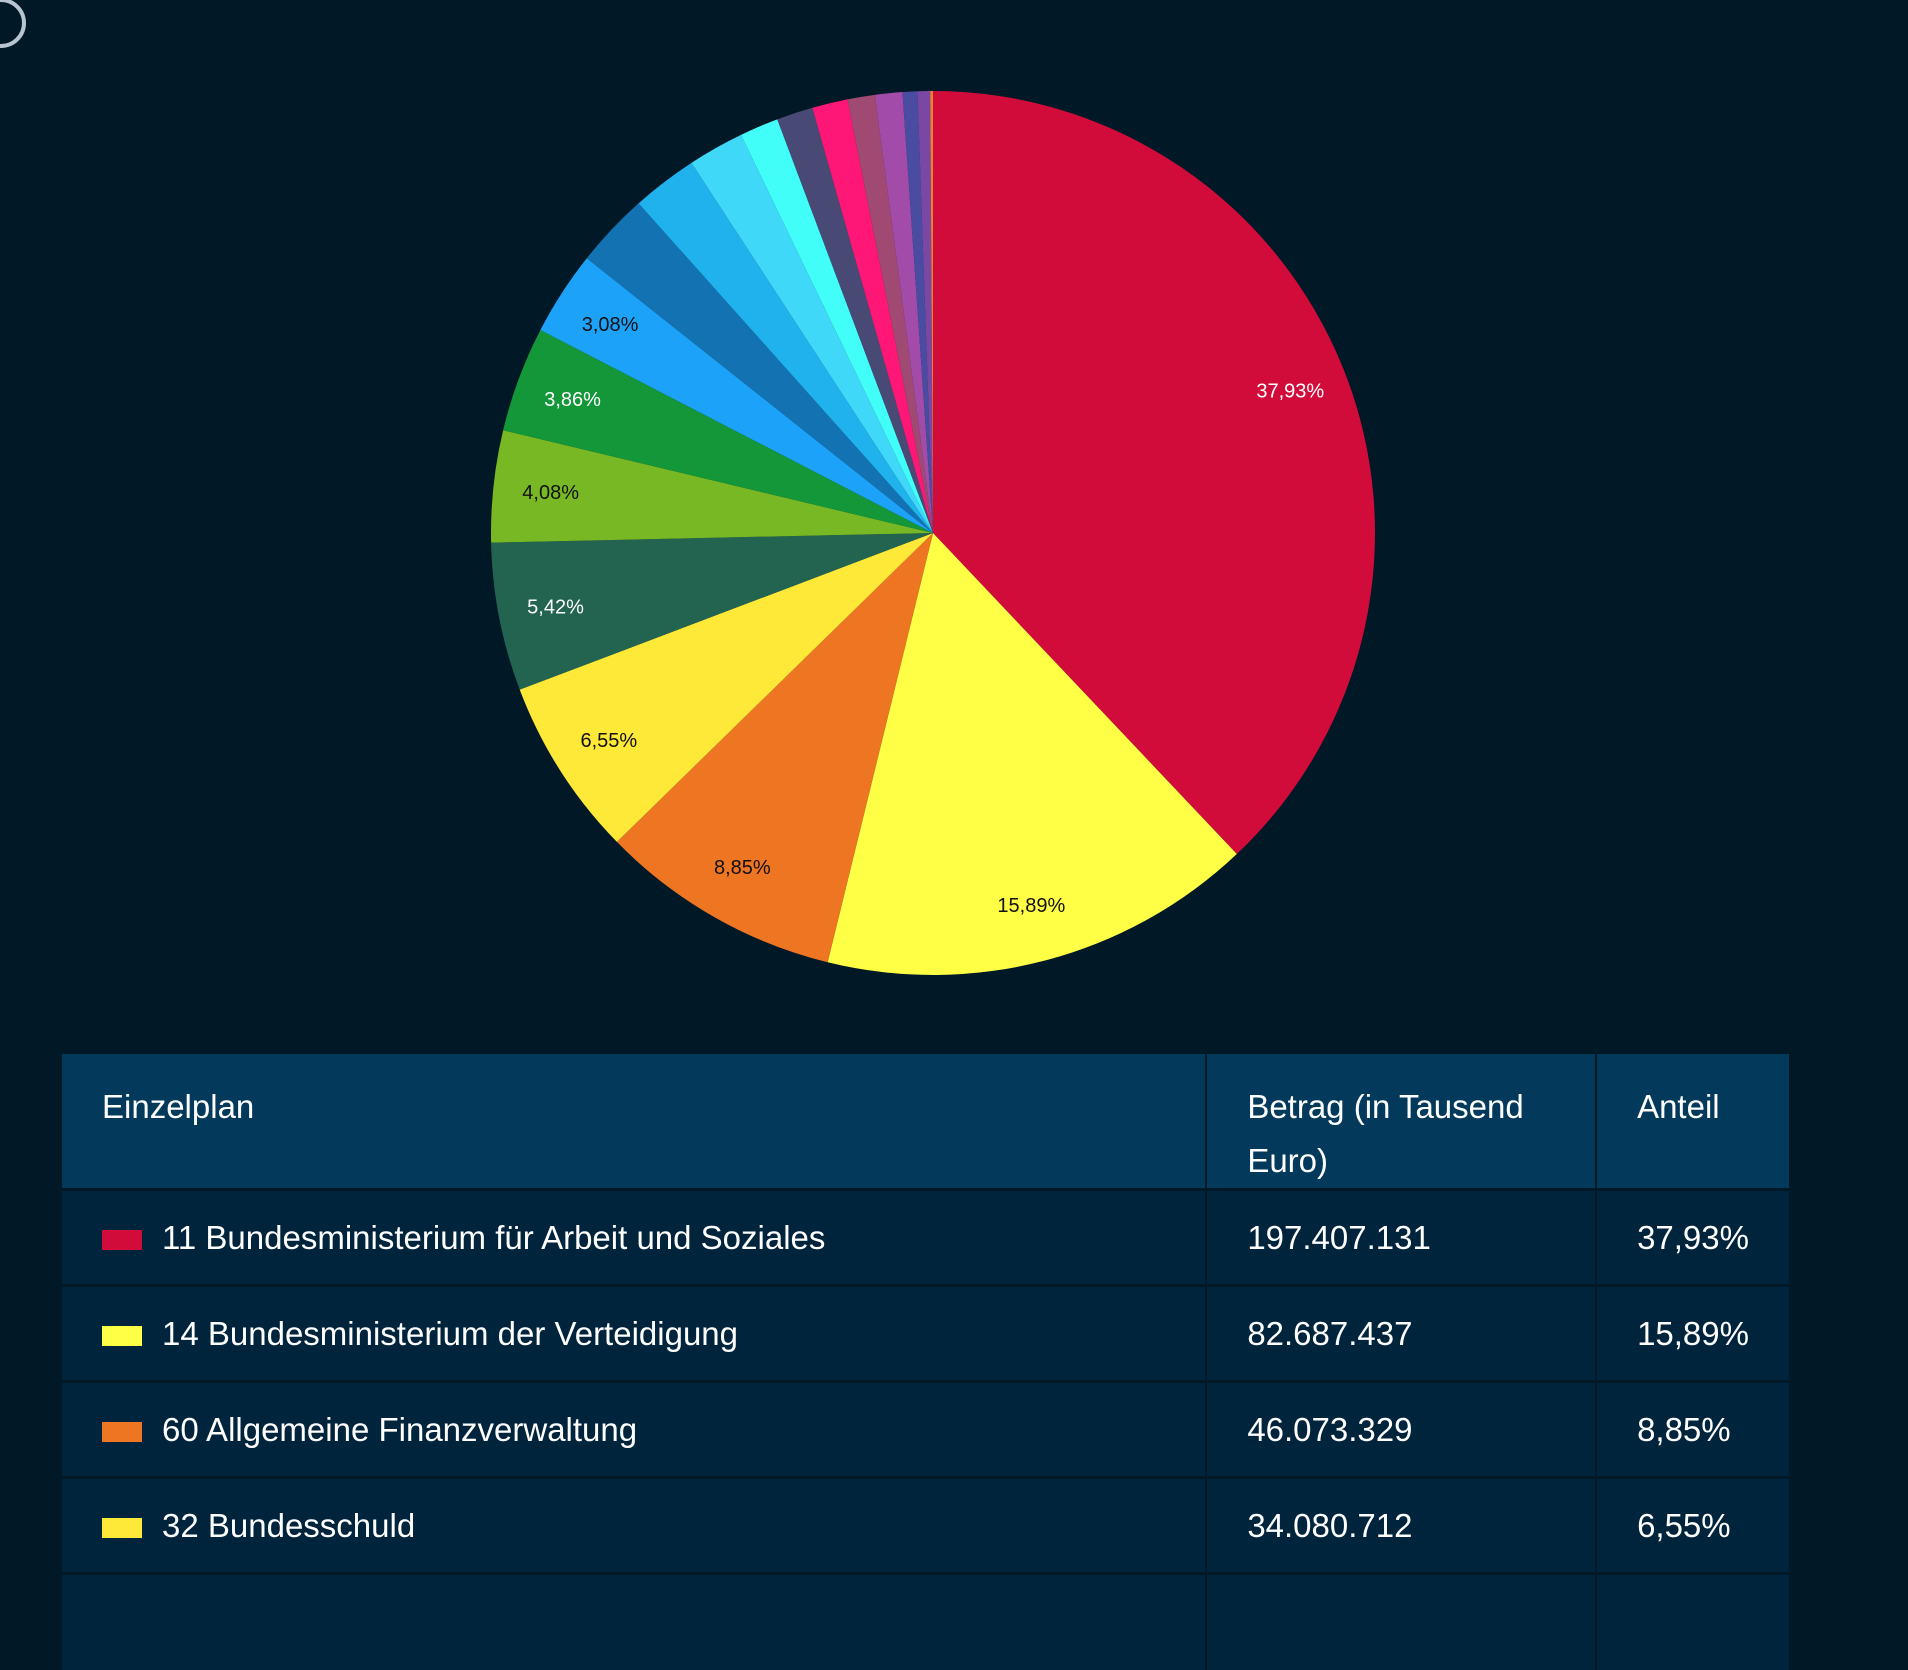 This screenshot has width=1908, height=1670. I want to click on row-name-cell: 32 Bundesschuld, so click(635, 1525).